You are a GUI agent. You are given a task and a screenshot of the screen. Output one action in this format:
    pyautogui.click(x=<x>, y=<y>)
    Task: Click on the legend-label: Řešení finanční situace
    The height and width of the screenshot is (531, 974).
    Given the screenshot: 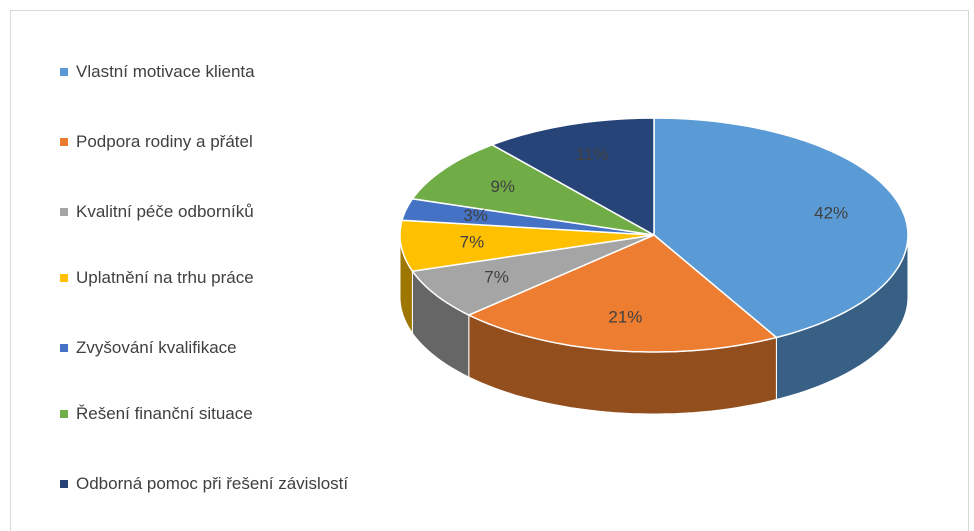 What is the action you would take?
    pyautogui.click(x=164, y=413)
    